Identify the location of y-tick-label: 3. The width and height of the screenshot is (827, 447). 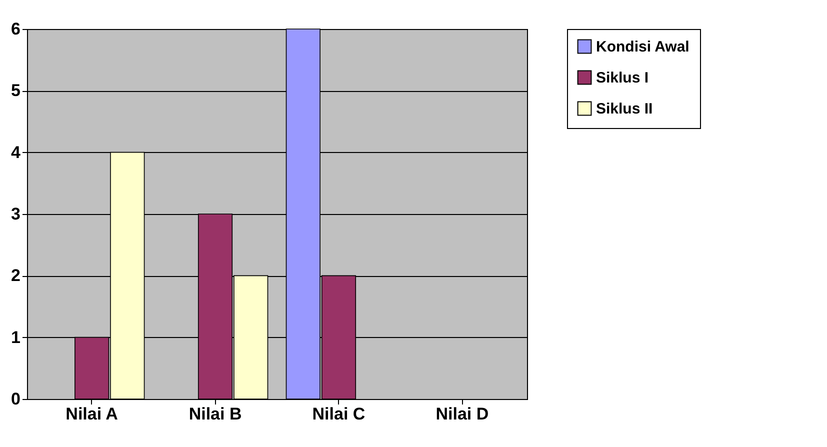
(15, 214).